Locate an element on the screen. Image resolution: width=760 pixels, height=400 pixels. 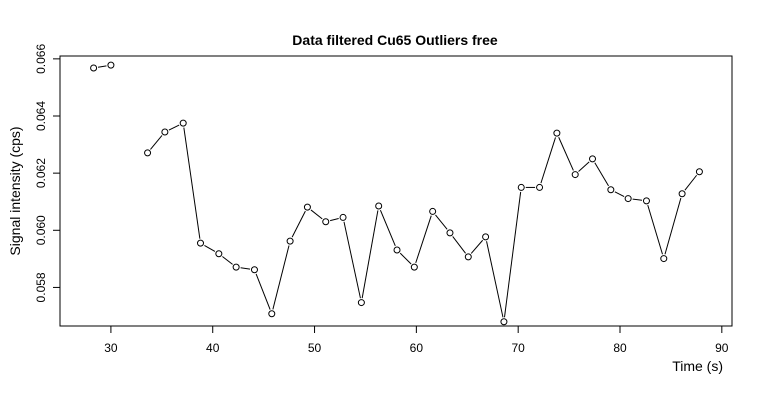
x-tick-label: 30 is located at coordinates (111, 348).